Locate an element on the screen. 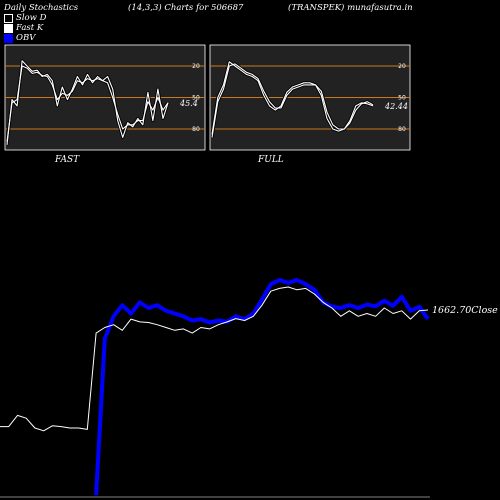 This screenshot has height=500, width=500. fast-panel-title: FAST is located at coordinates (67, 160).